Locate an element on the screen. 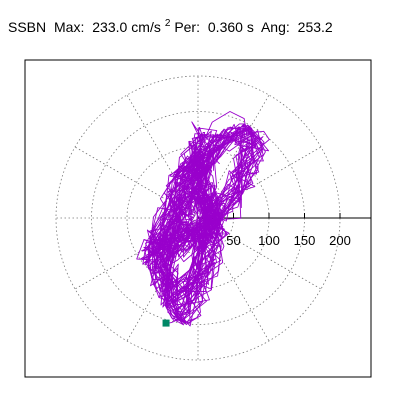  max-unit-exponent: 2 is located at coordinates (167, 23).